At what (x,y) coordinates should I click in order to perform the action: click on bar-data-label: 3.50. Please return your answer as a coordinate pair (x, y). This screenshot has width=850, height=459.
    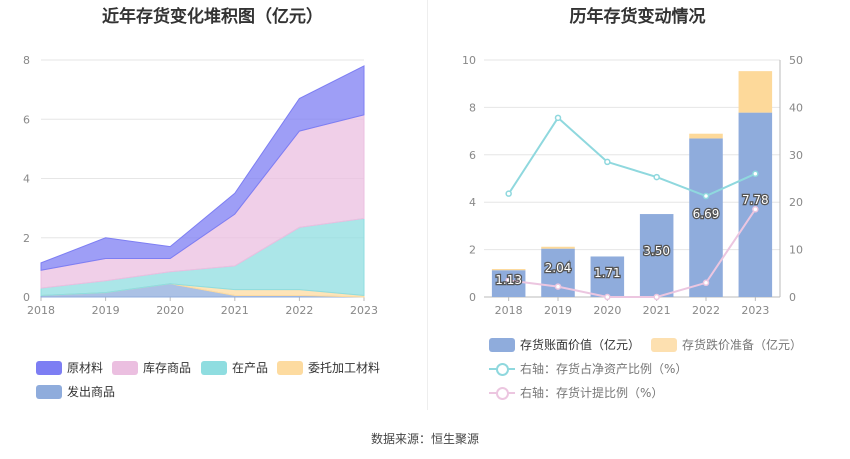
    Looking at the image, I should click on (656, 251).